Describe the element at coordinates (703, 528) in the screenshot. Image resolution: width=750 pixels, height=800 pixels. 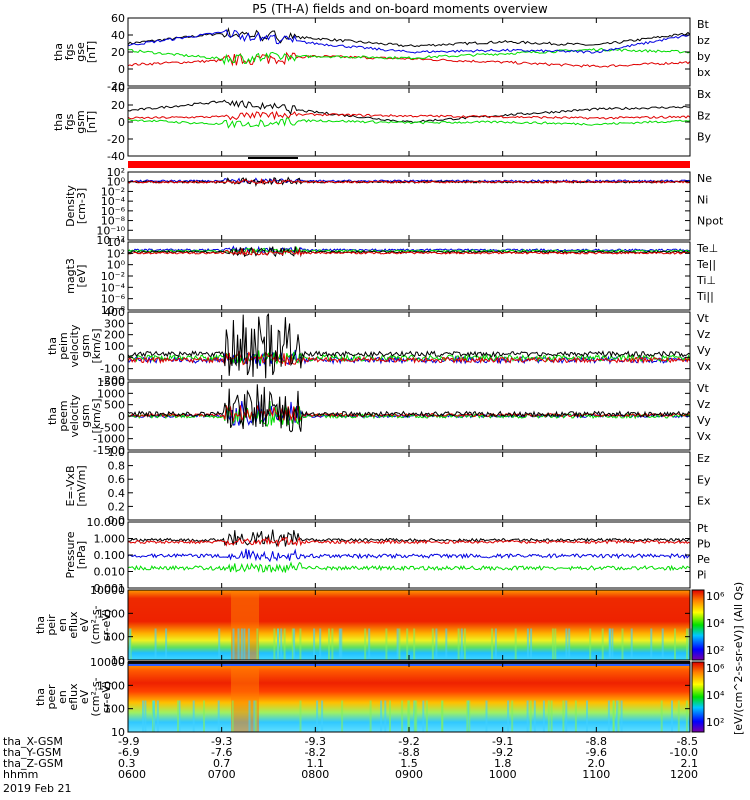
I see `legend-Pt: Pt` at that location.